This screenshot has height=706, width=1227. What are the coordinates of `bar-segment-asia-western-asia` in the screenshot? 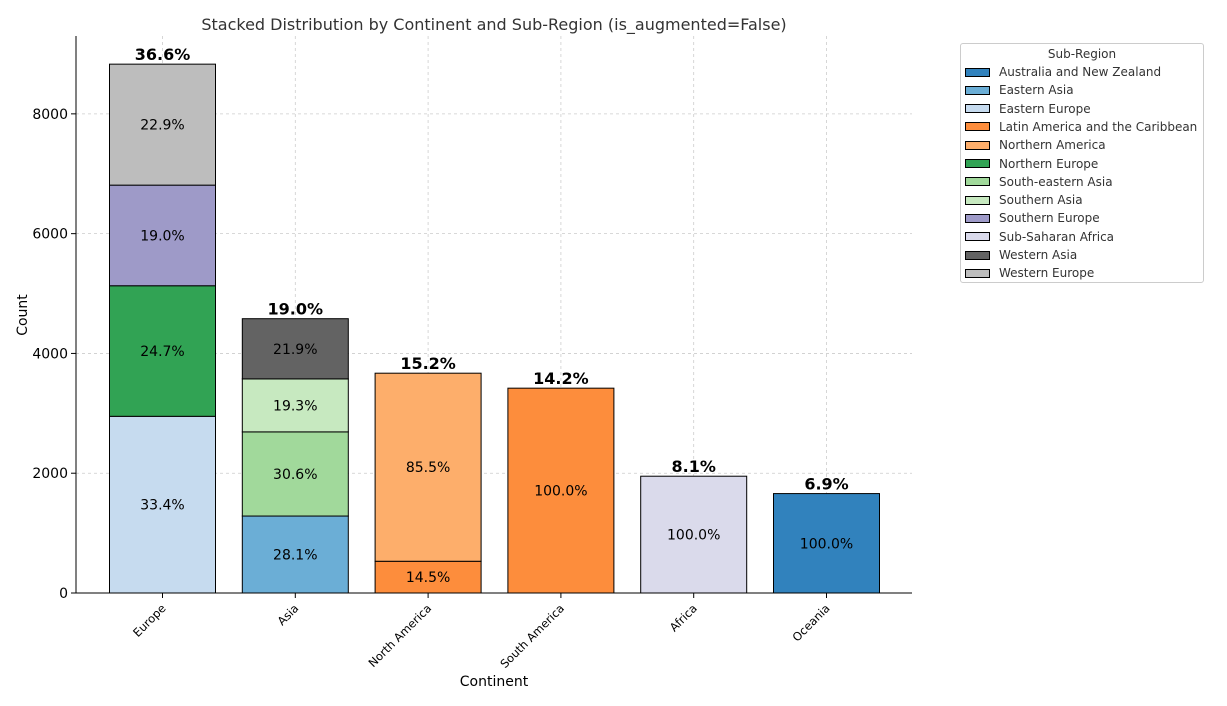 It's located at (295, 349).